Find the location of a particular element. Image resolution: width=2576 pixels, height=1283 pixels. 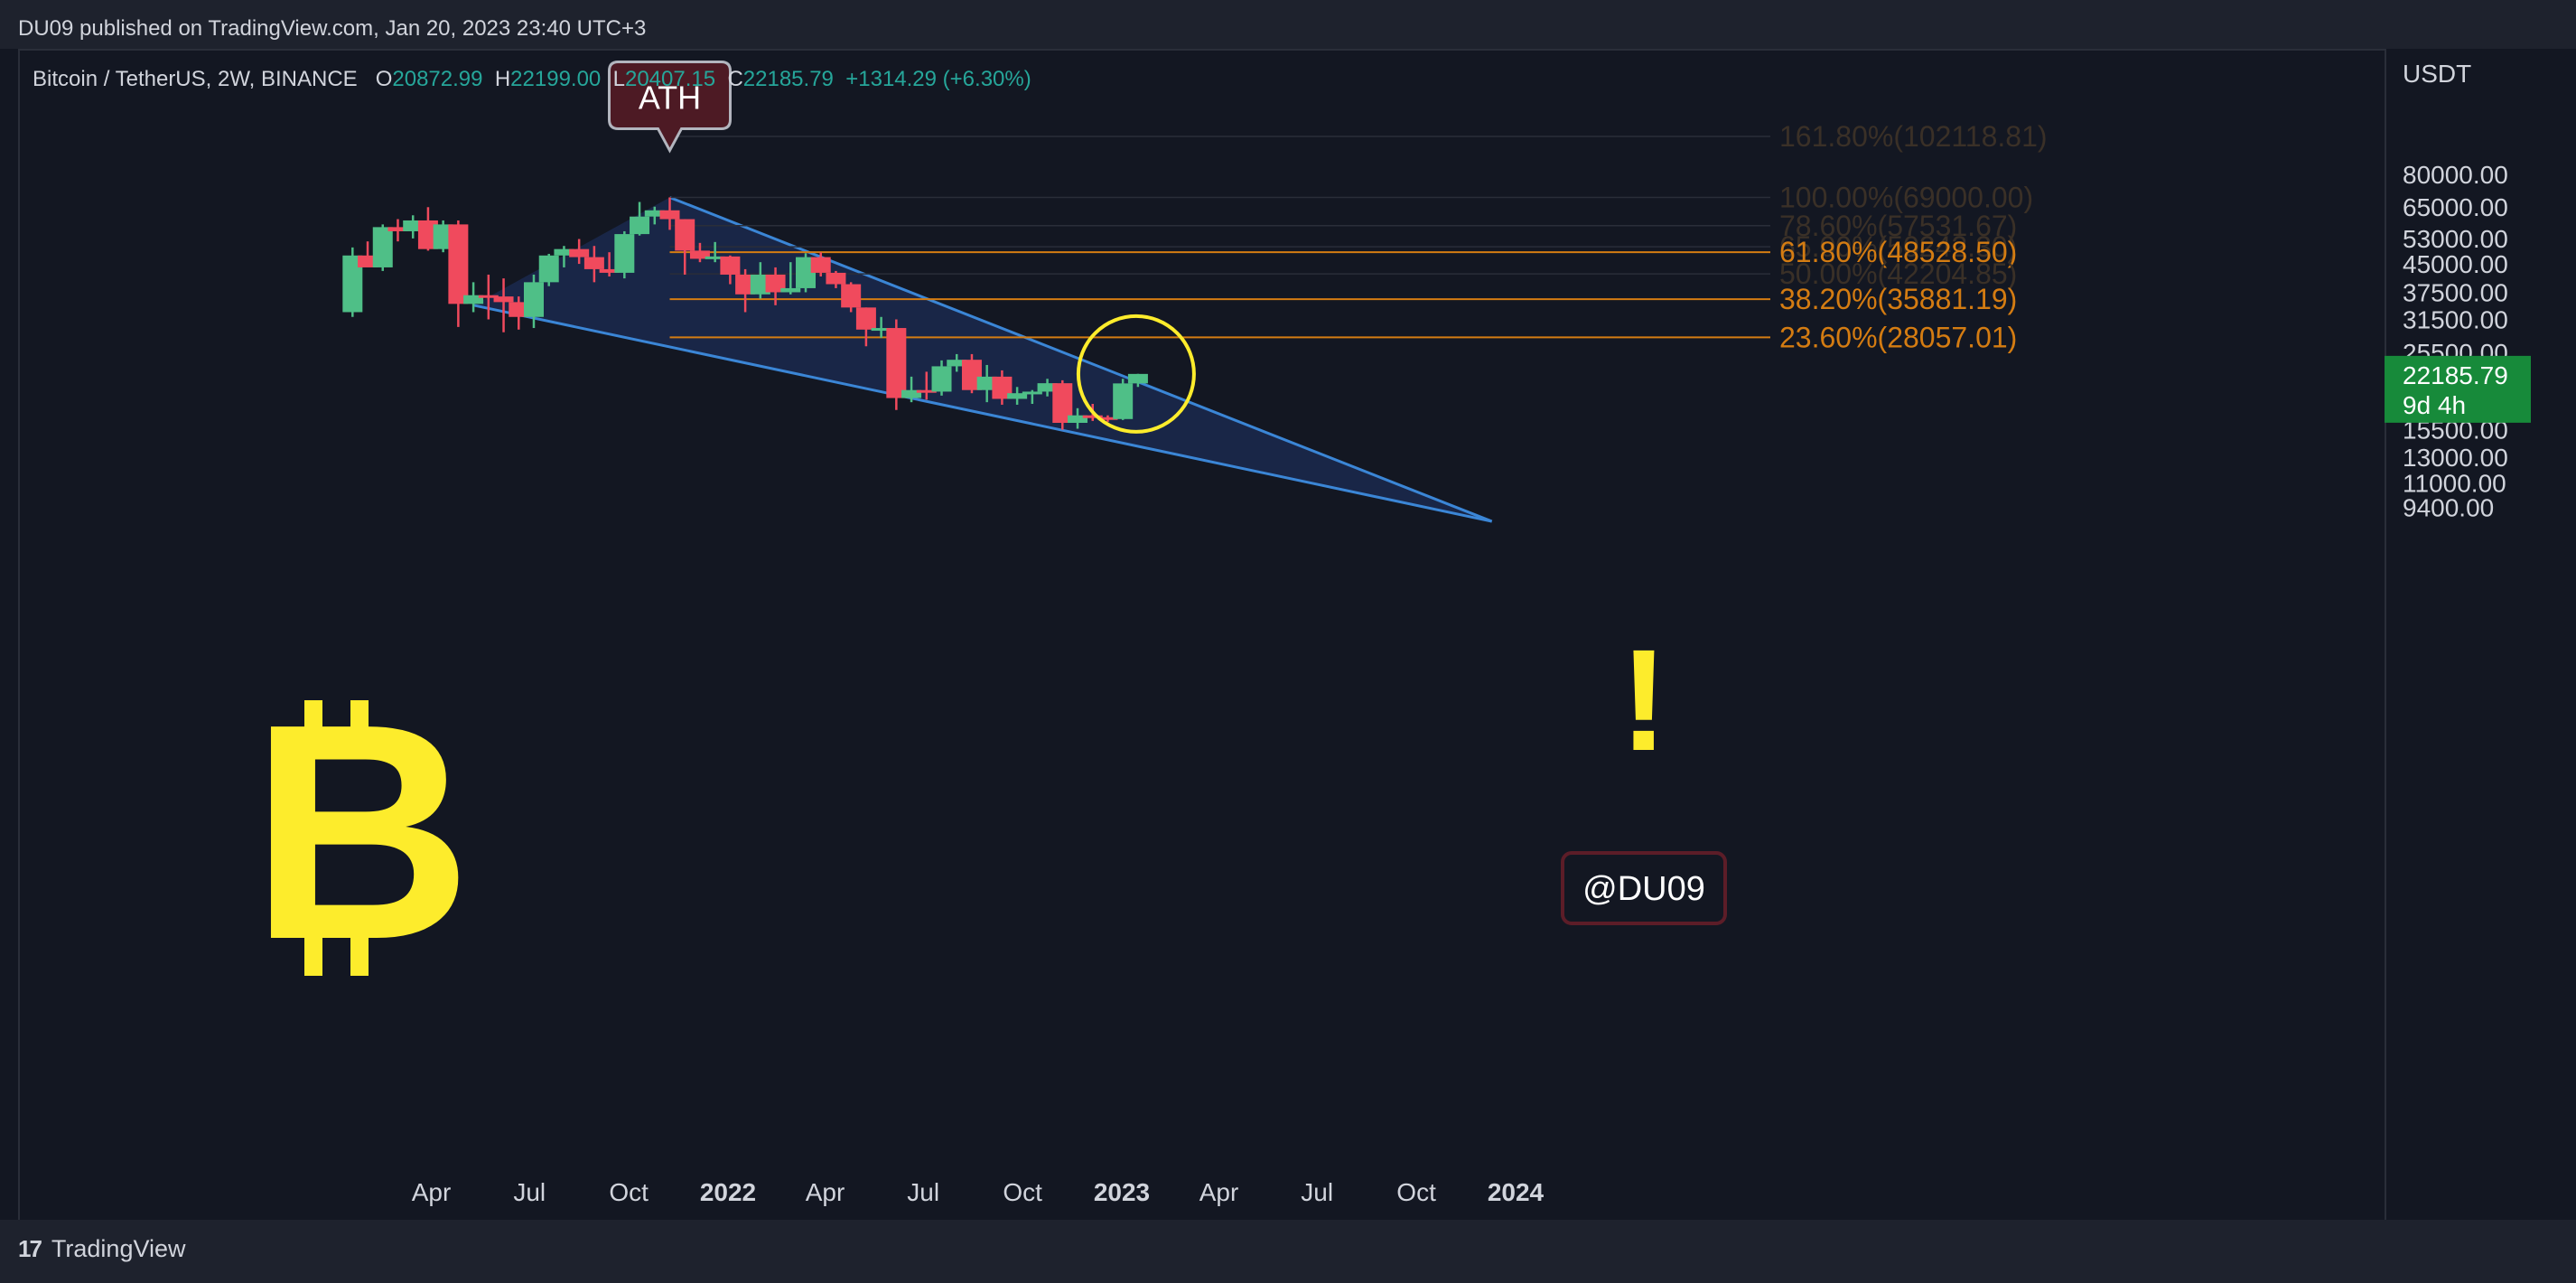

last-price-value: 22185.79 is located at coordinates (2455, 375).